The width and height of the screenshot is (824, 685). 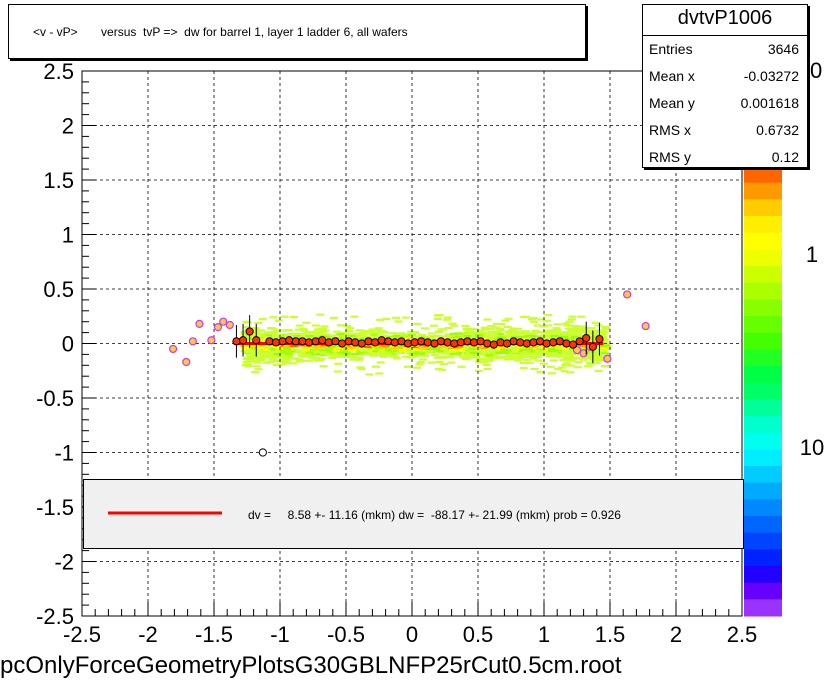 I want to click on stats-label: RMS y, so click(x=670, y=157).